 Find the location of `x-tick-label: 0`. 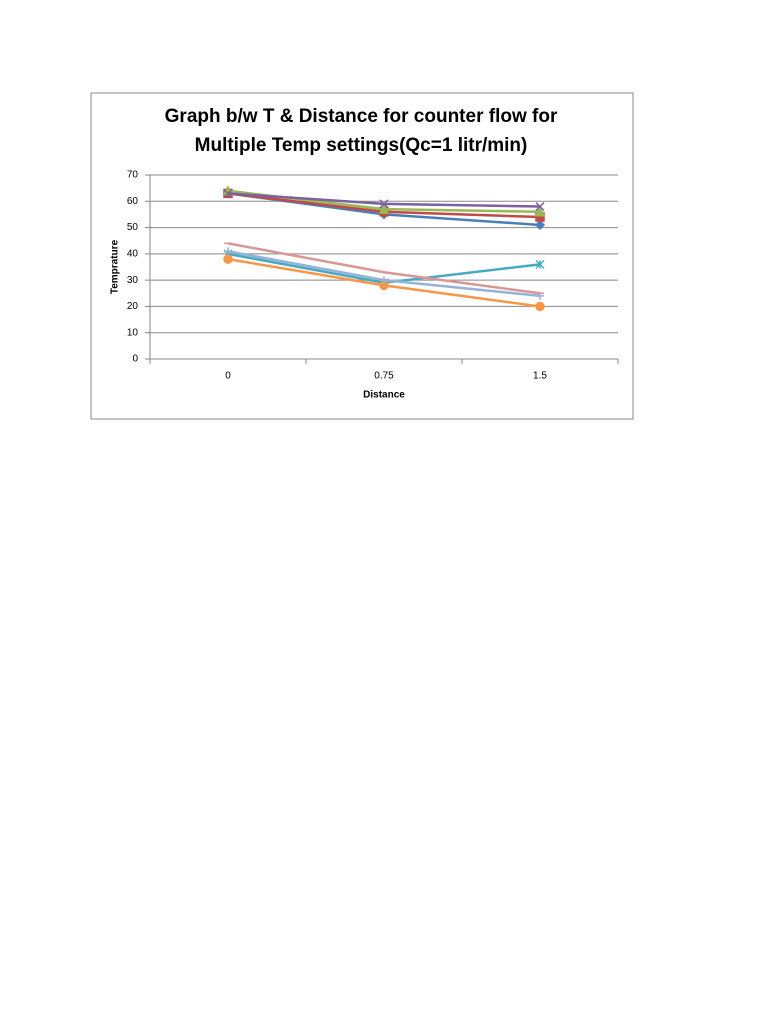

x-tick-label: 0 is located at coordinates (228, 376).